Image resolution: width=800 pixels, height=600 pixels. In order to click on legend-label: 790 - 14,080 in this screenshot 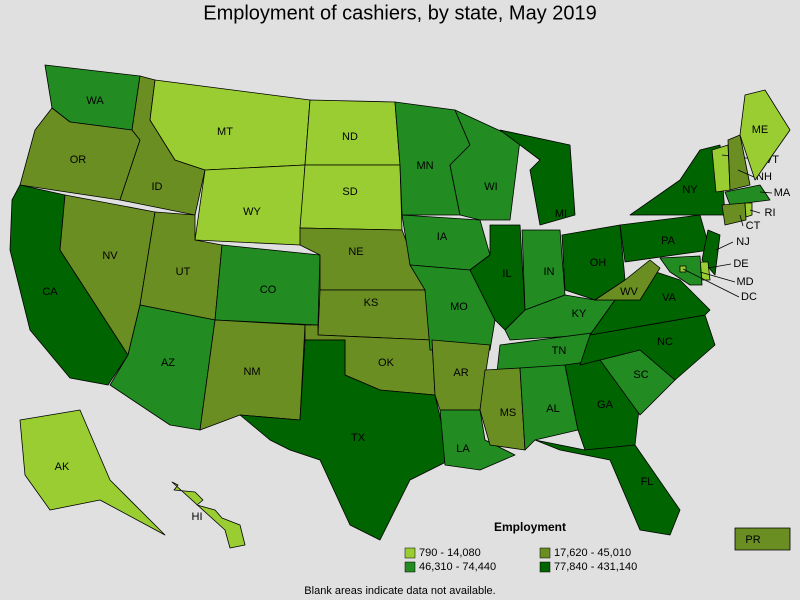, I will do `click(450, 553)`.